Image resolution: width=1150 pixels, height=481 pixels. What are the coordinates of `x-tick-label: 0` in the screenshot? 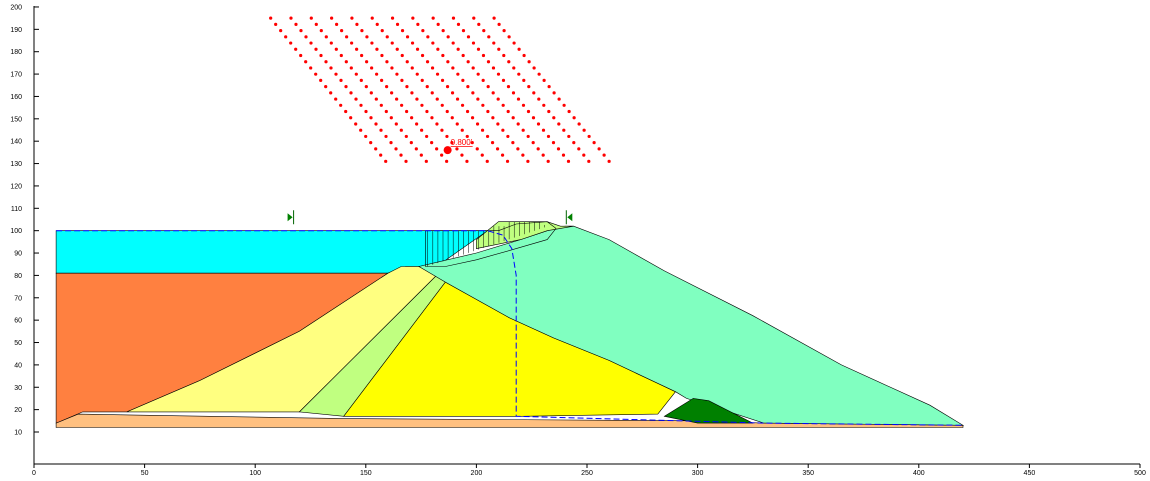 It's located at (34, 473).